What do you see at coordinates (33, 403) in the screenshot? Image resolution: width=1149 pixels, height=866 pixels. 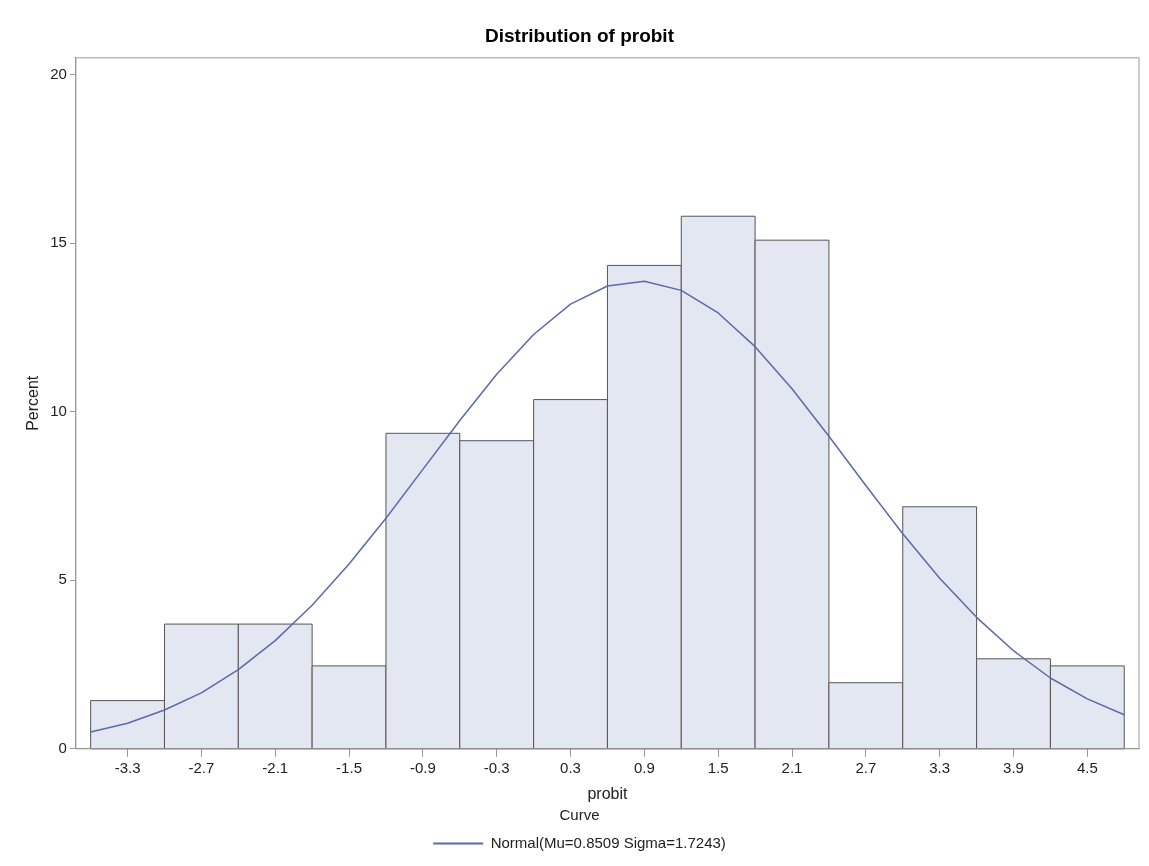 I see `y-axis-title: Percent` at bounding box center [33, 403].